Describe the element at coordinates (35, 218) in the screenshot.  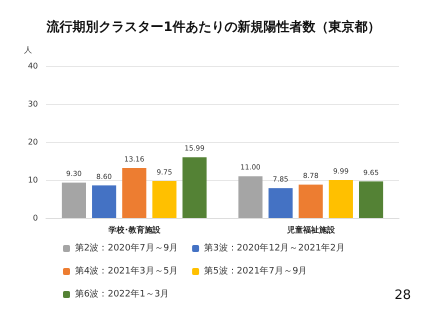
I see `y-tick-label: 0` at that location.